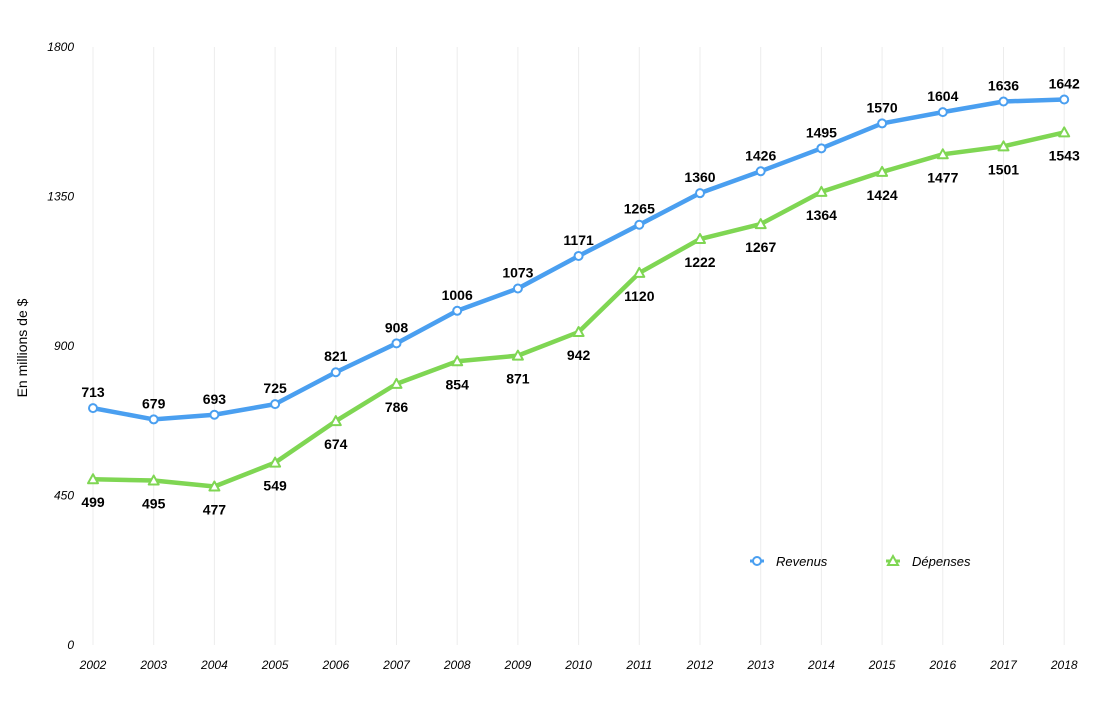 The height and width of the screenshot is (701, 1104). Describe the element at coordinates (639, 296) in the screenshot. I see `data-label: 1120` at that location.